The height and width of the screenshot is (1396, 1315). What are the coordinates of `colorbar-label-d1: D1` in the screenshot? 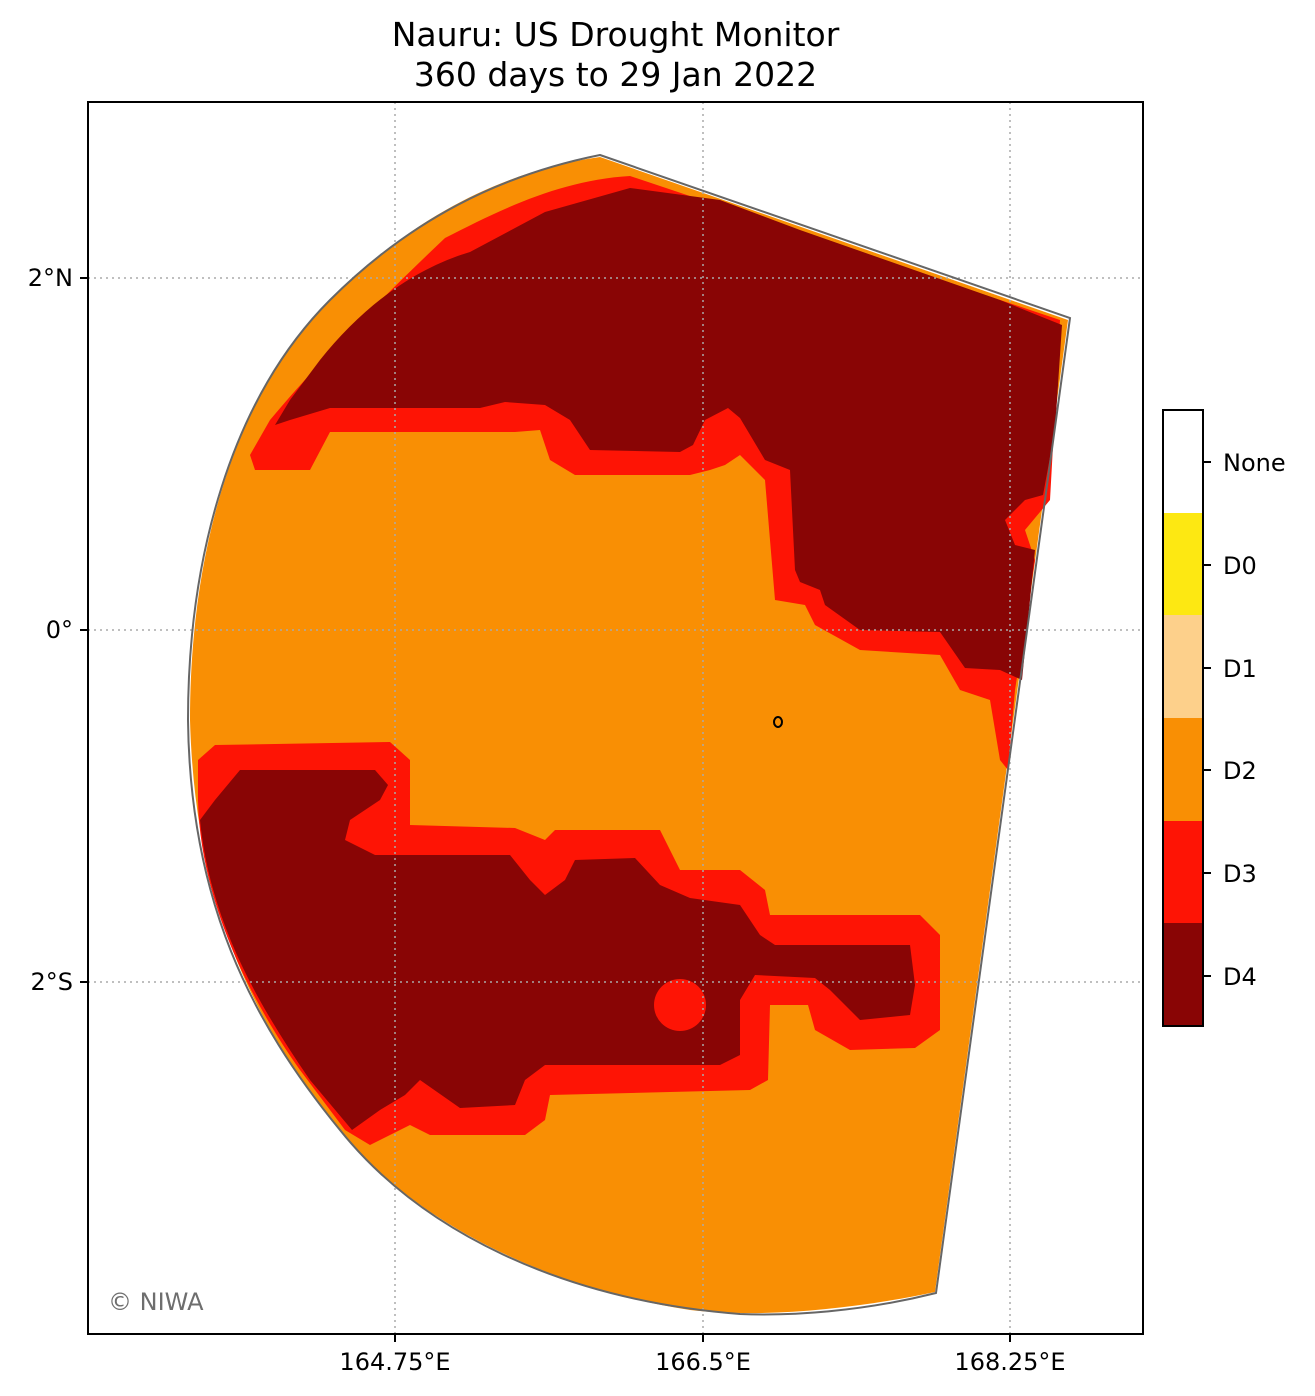 It's located at (1240, 669).